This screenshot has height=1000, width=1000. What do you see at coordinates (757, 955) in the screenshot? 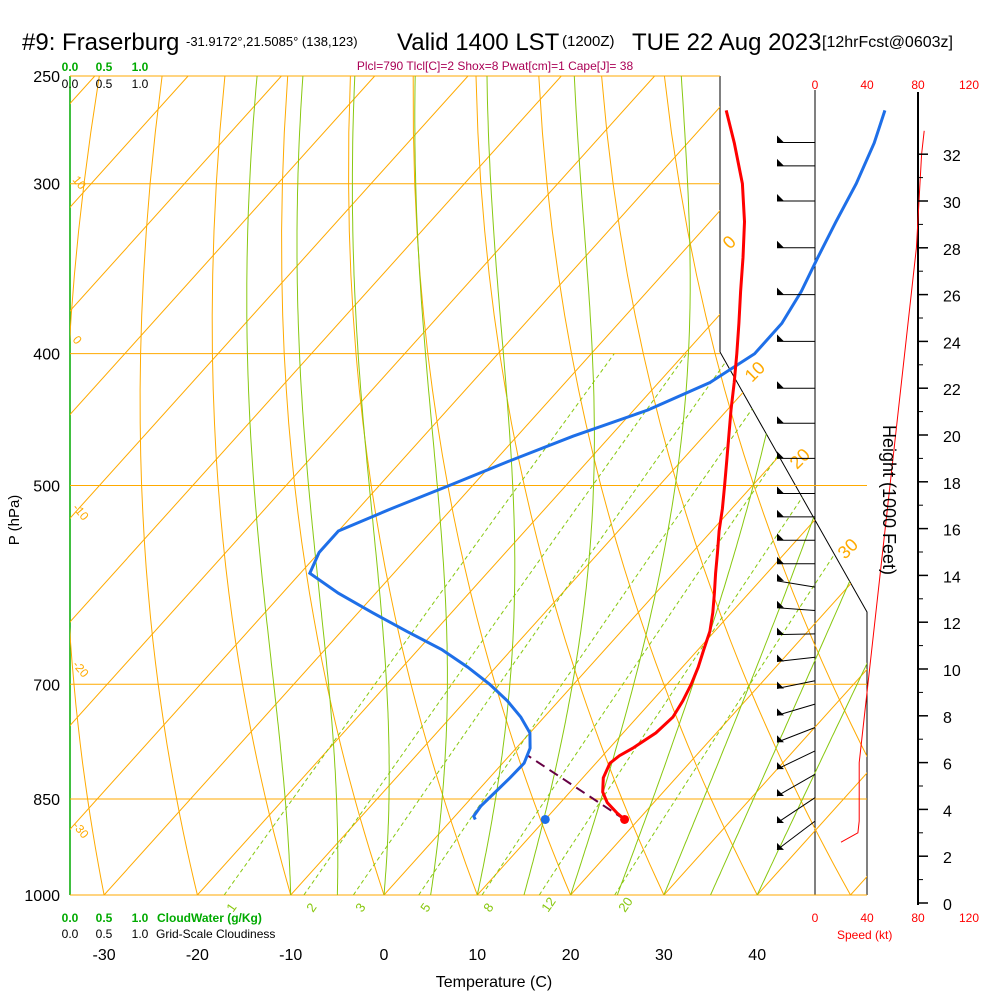
I see `temperature-tick-label: 40` at bounding box center [757, 955].